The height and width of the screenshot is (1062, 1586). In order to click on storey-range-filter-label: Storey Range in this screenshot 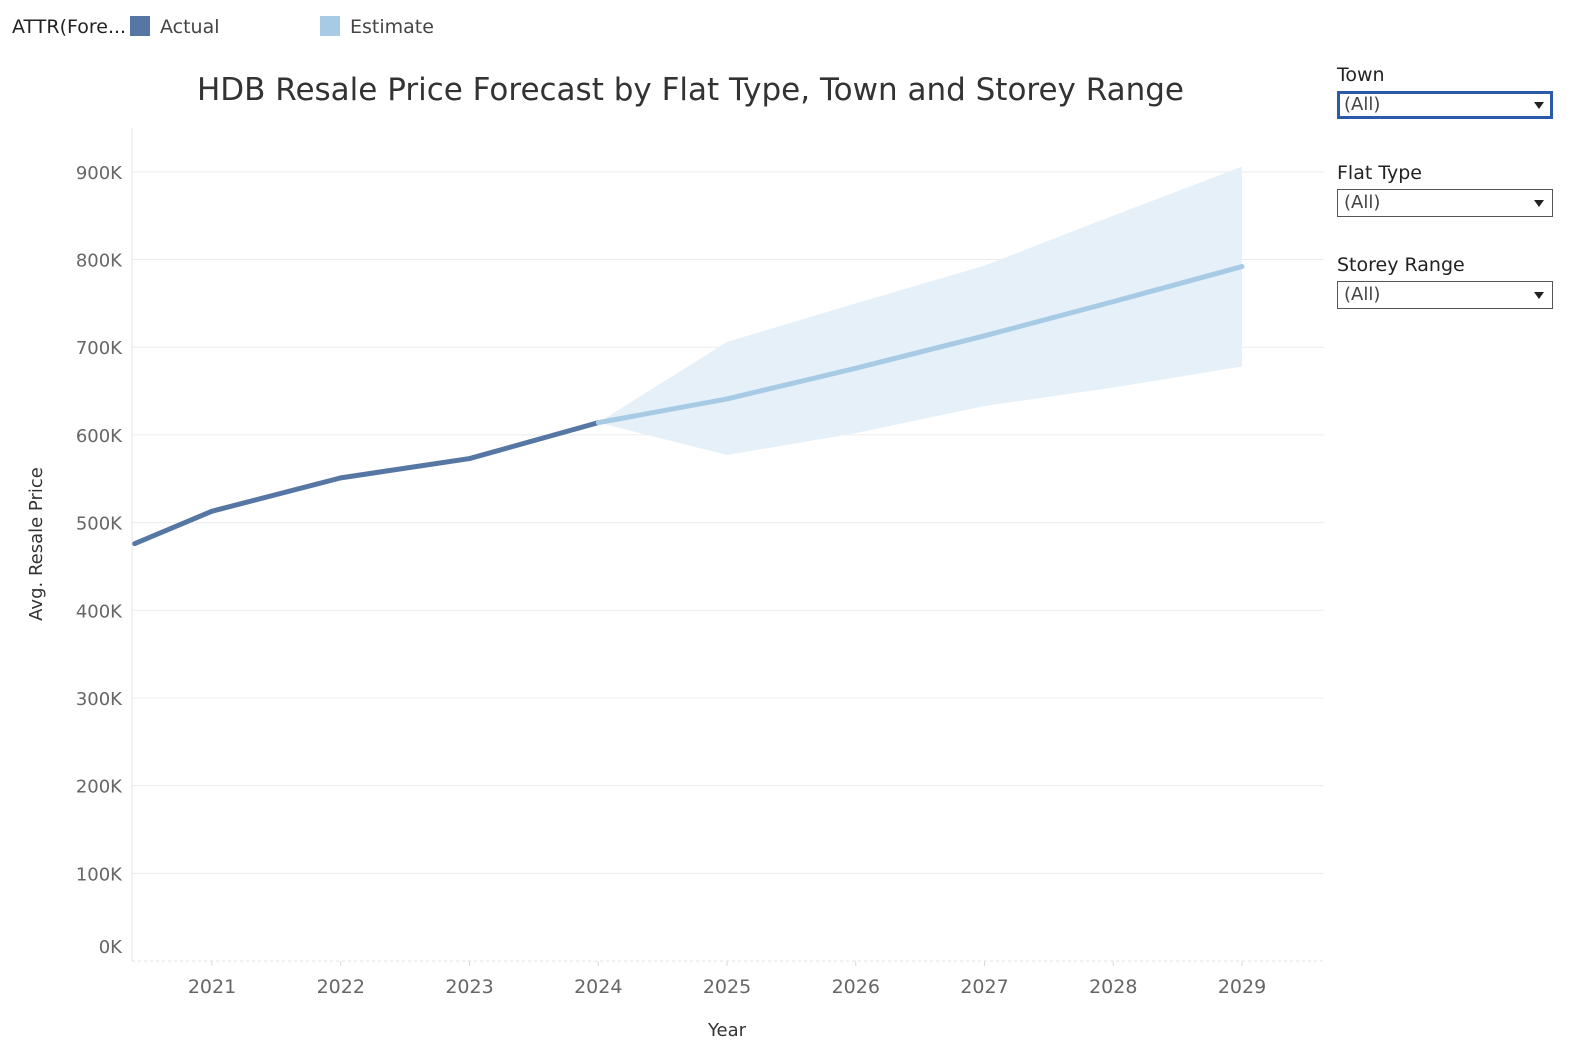, I will do `click(1401, 265)`.